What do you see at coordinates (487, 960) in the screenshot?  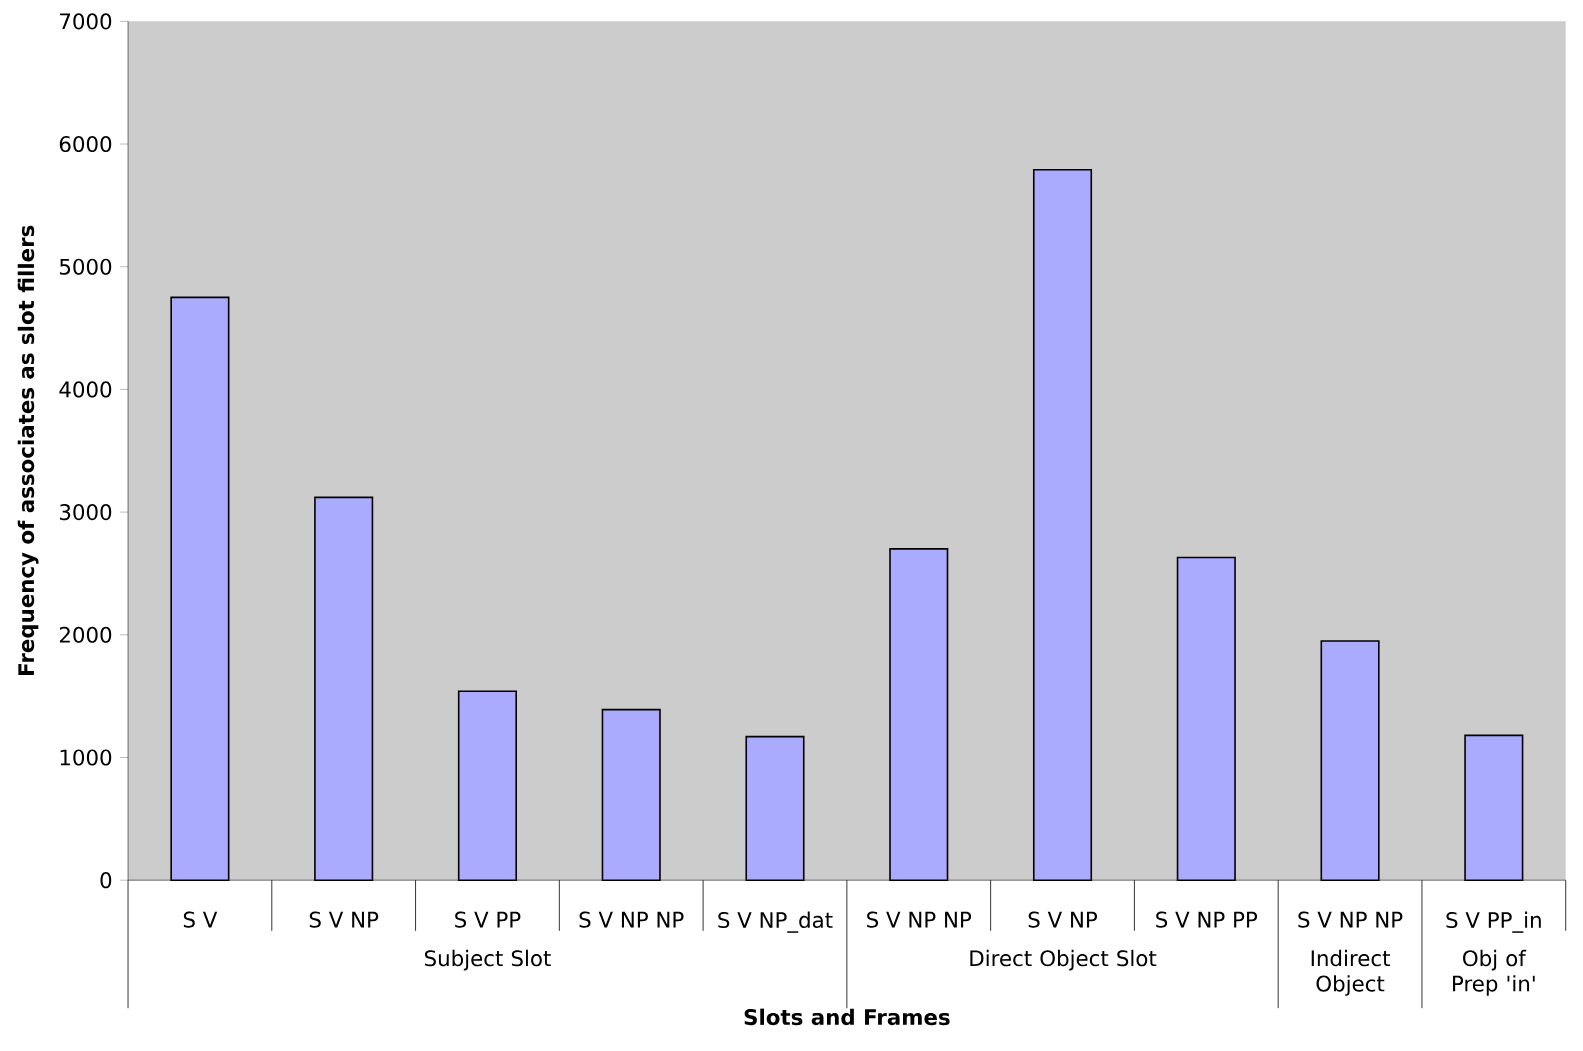 I see `text: Subject Slot` at bounding box center [487, 960].